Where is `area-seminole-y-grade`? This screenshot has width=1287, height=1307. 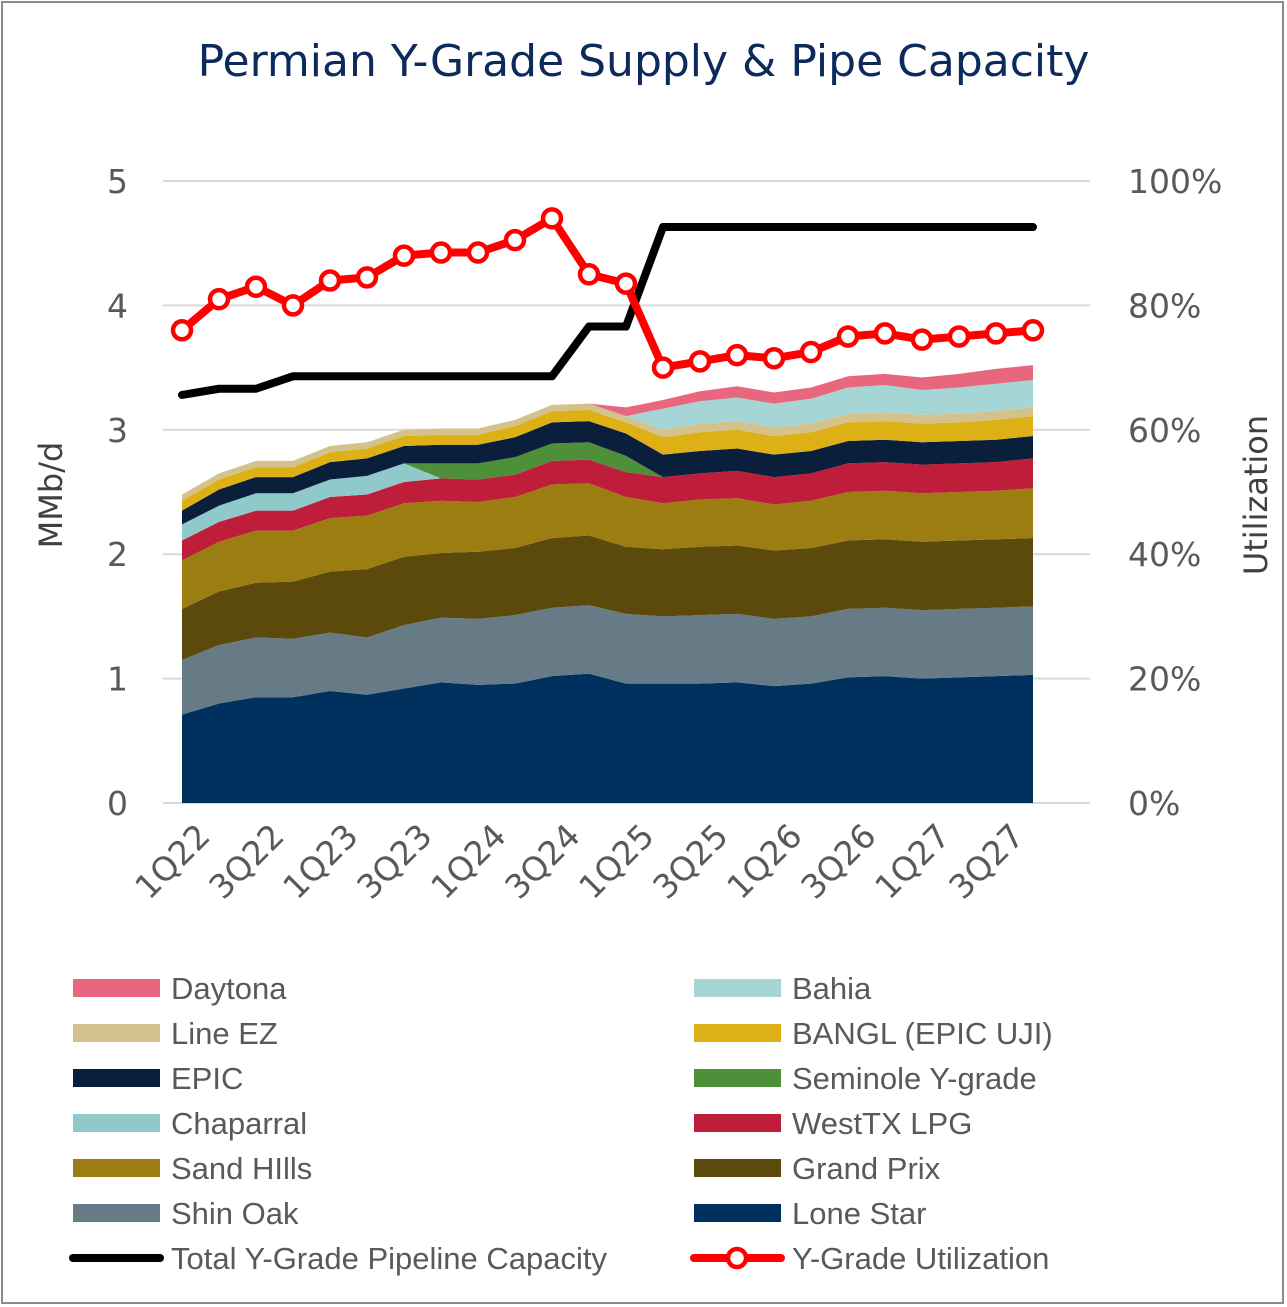 area-seminole-y-grade is located at coordinates (607, 483).